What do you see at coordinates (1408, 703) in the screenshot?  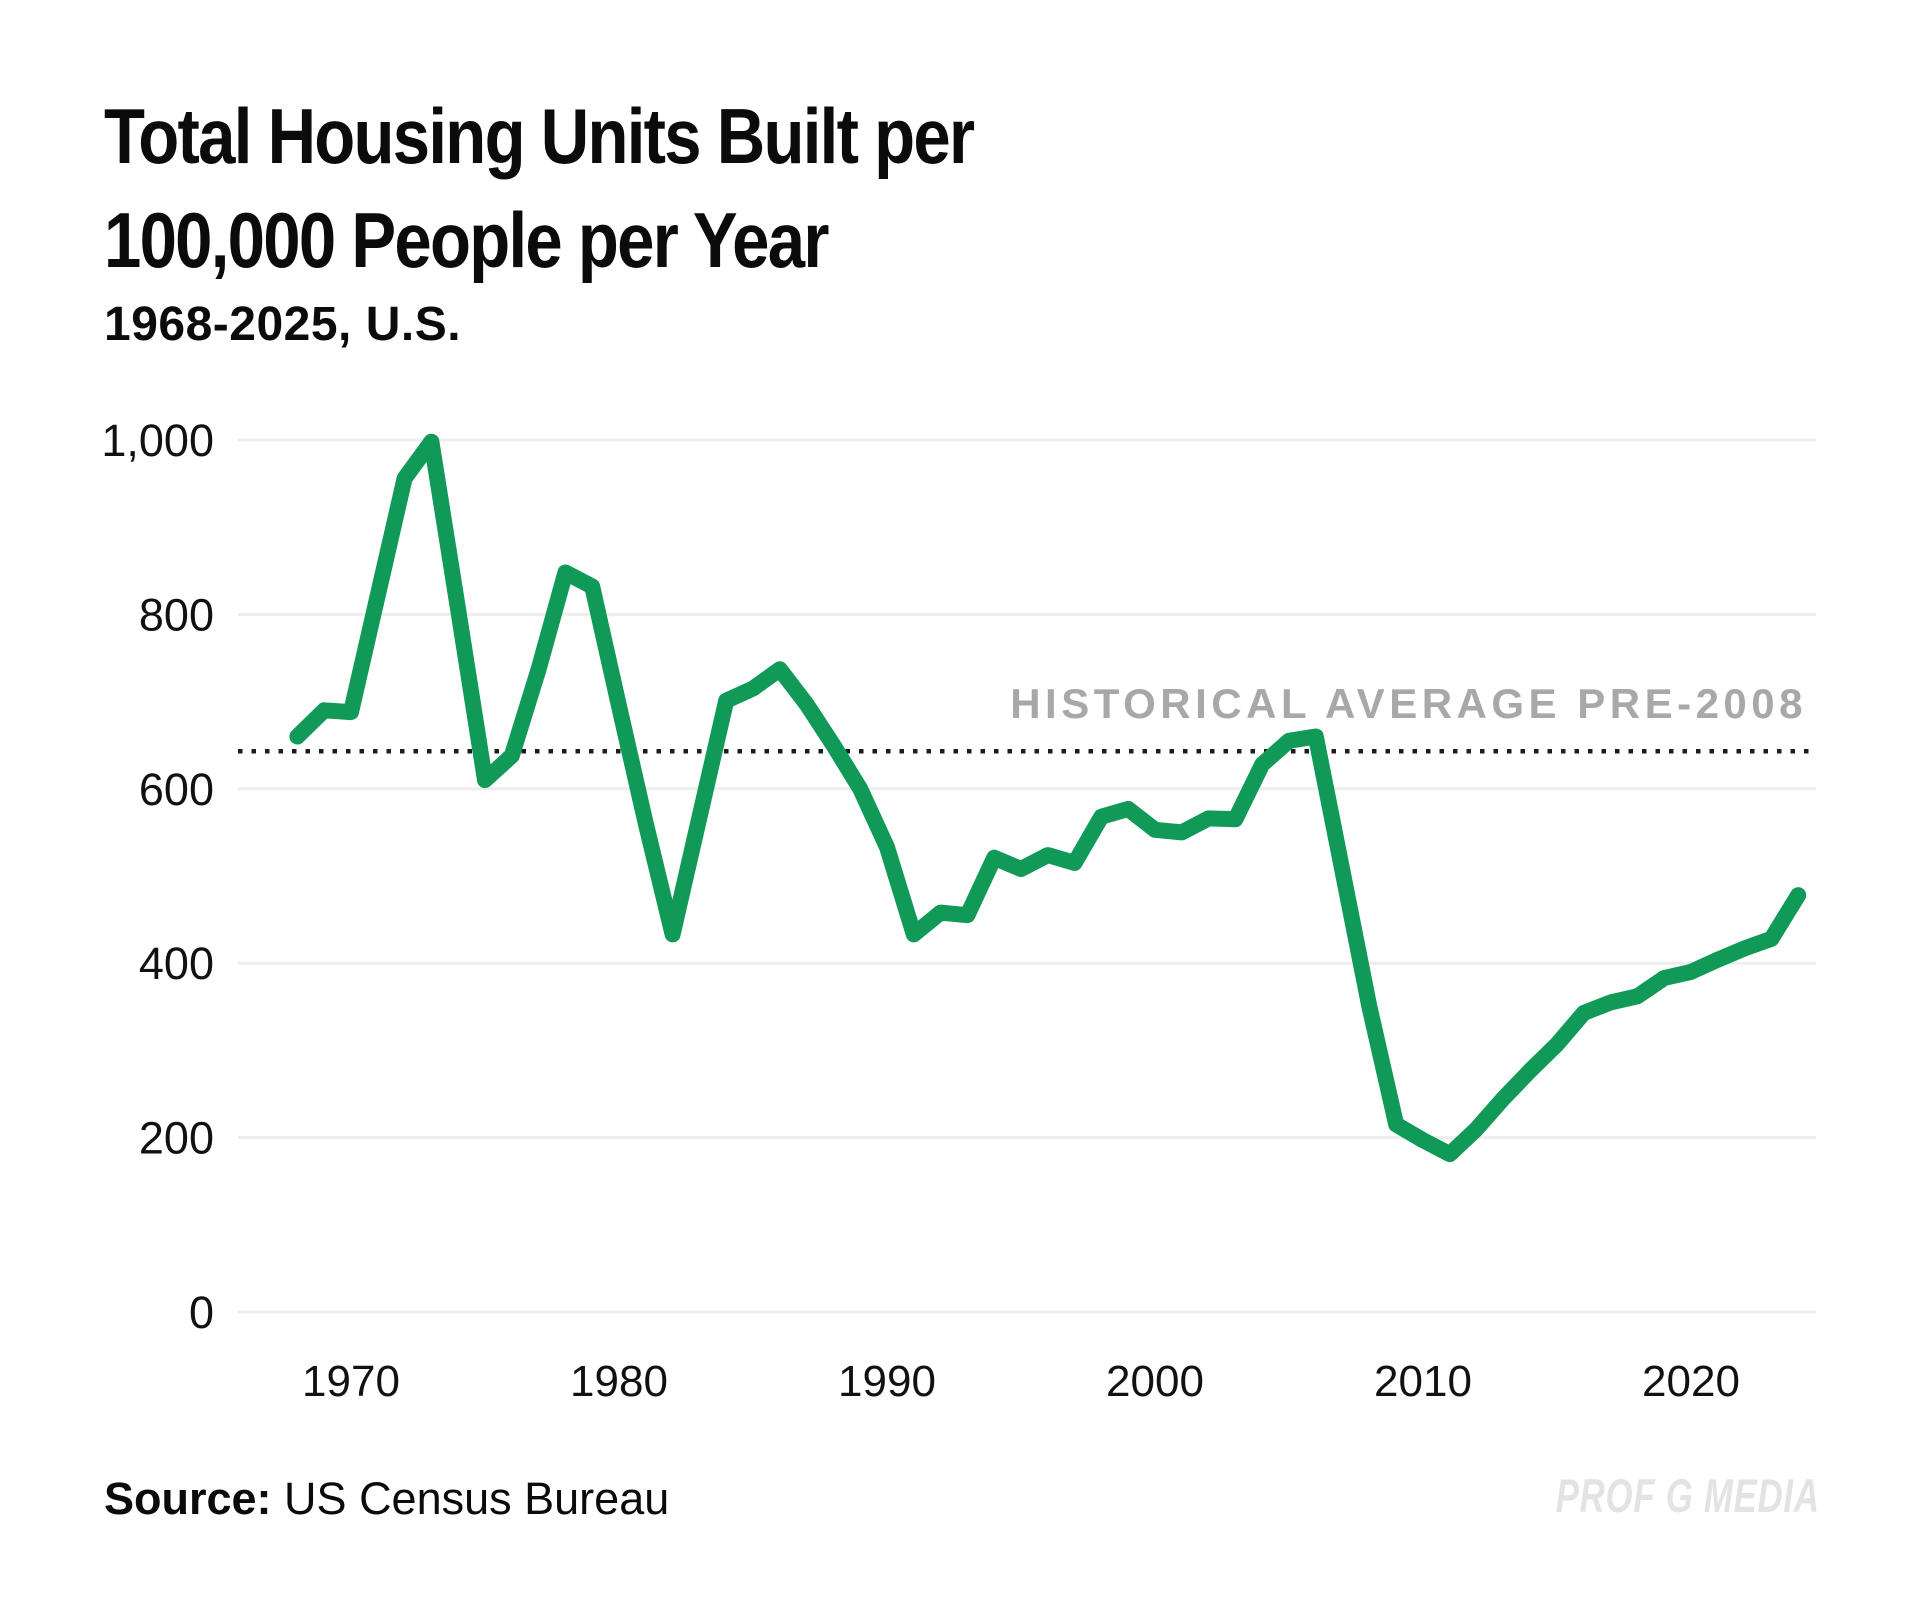 I see `historical-average-label: HISTORICAL AVERAGE PRE-2008` at bounding box center [1408, 703].